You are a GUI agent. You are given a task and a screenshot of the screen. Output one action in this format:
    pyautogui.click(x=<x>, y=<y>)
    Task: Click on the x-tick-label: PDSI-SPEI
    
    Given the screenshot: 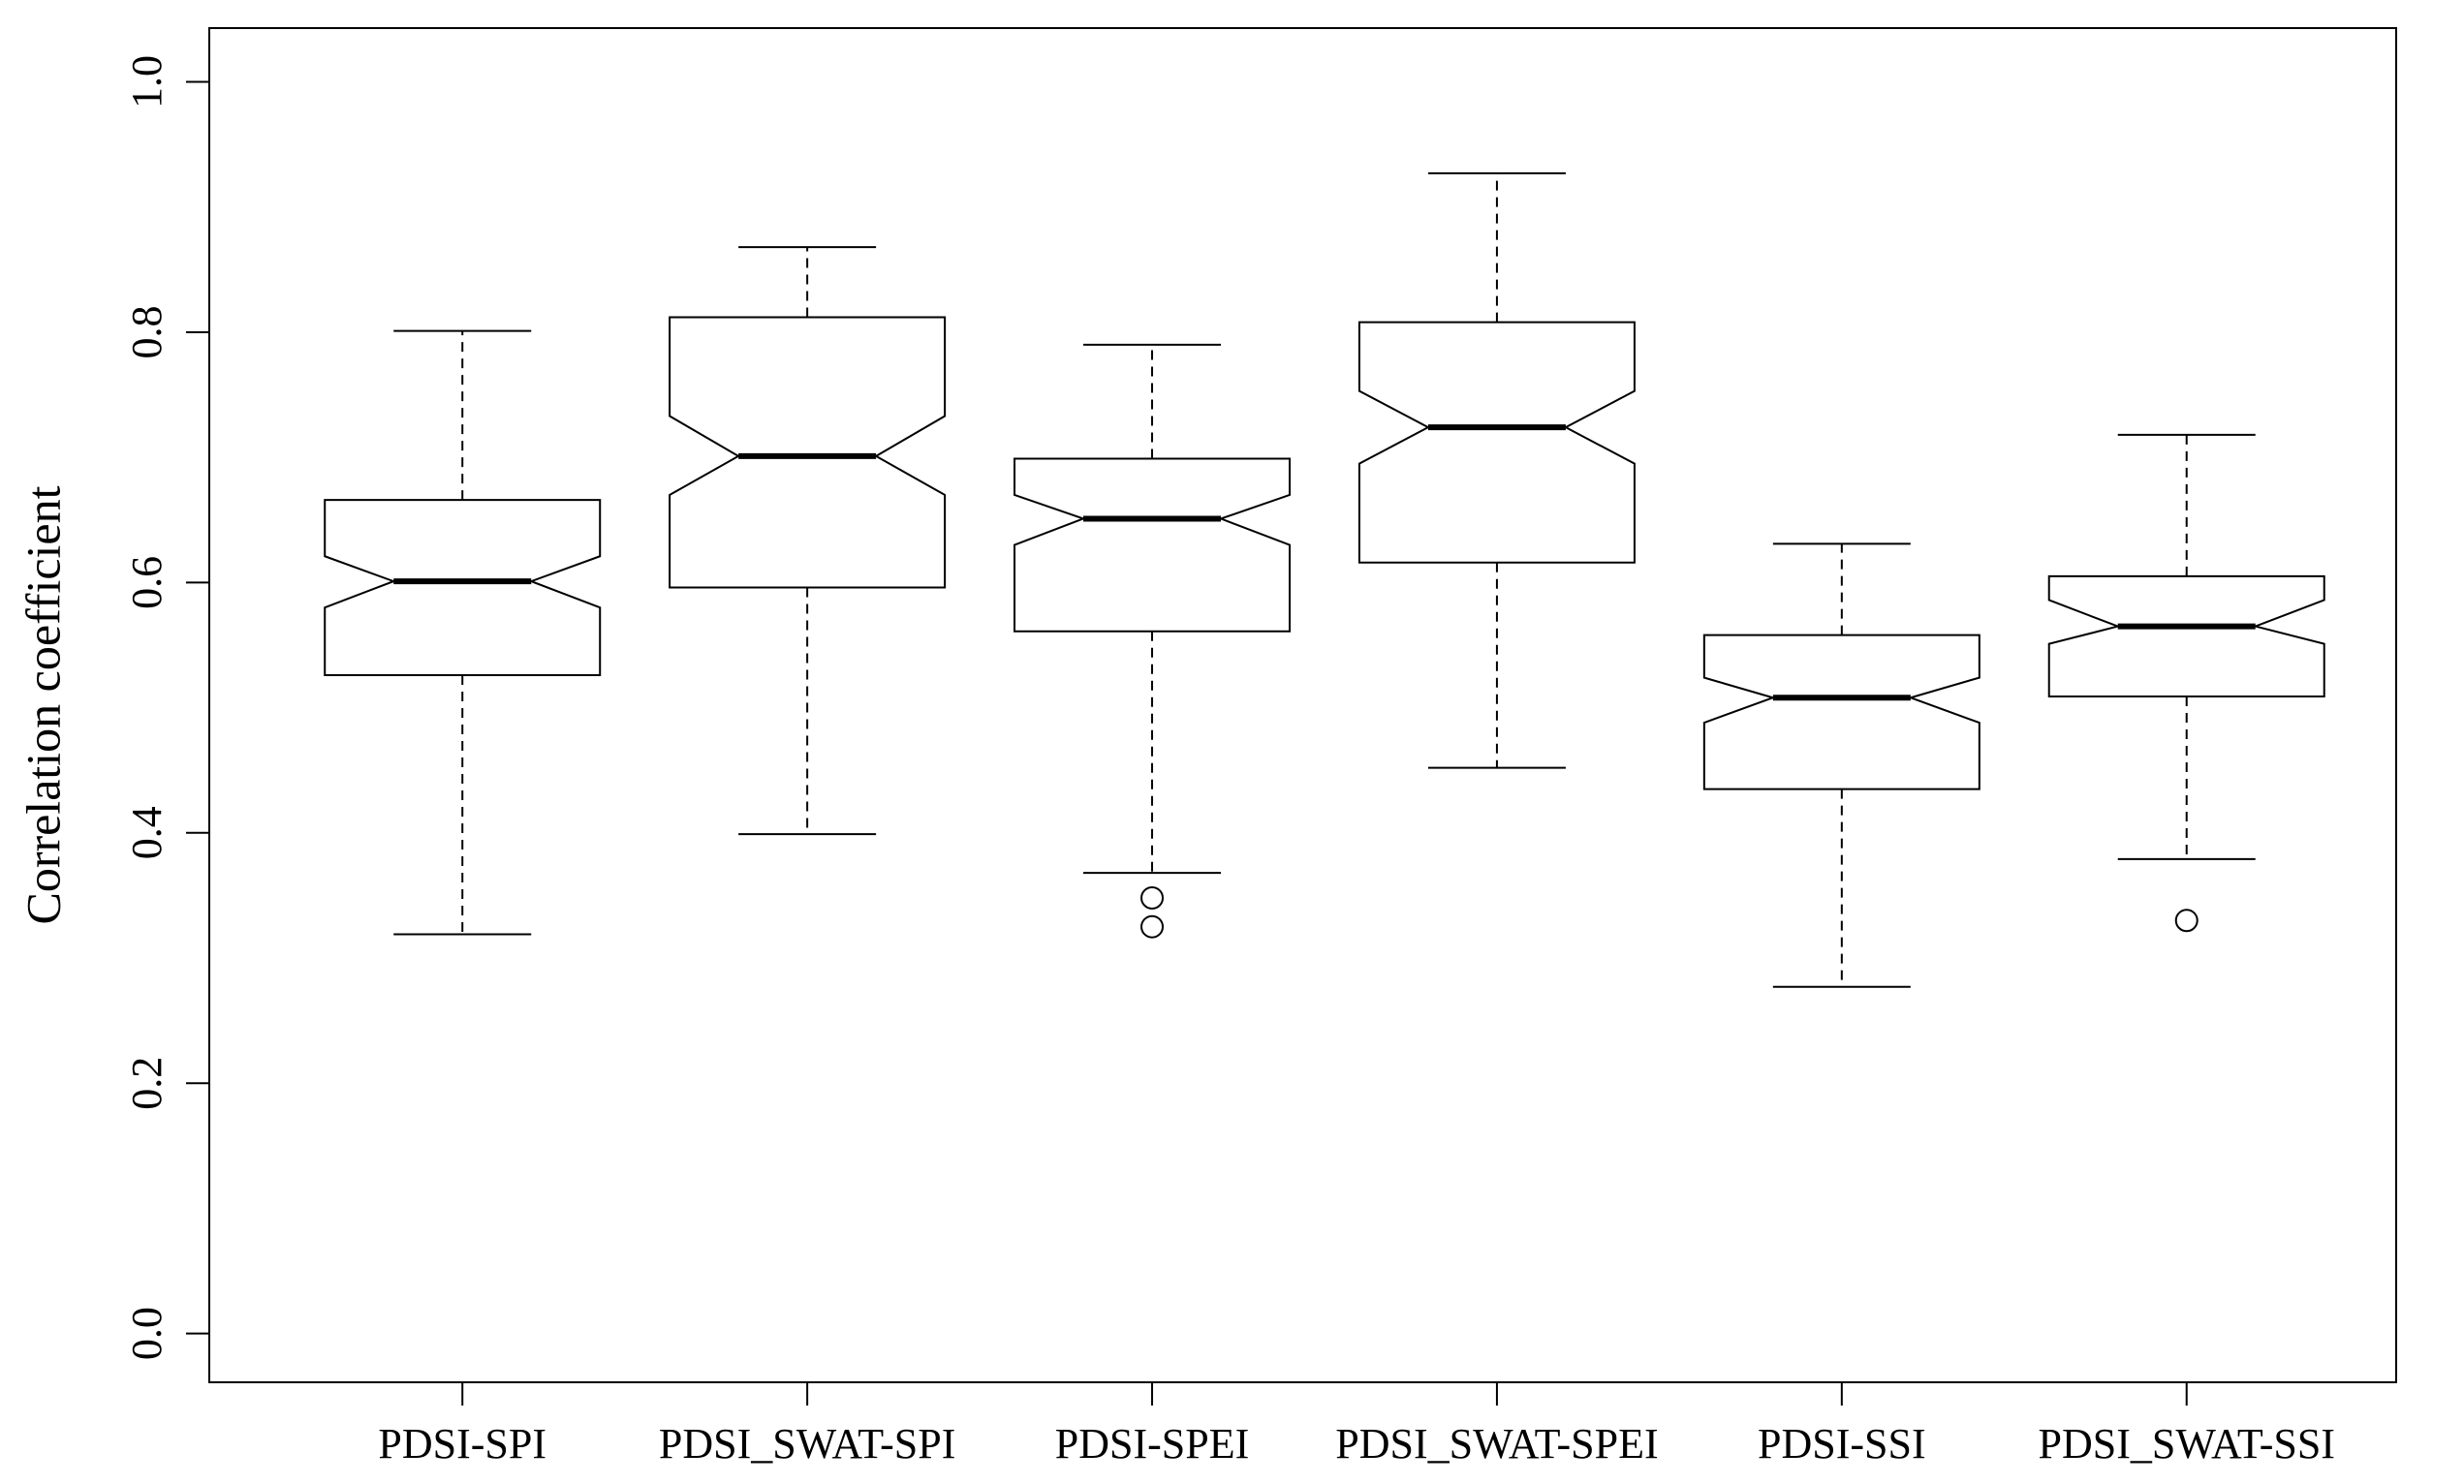 What is the action you would take?
    pyautogui.click(x=1152, y=1444)
    